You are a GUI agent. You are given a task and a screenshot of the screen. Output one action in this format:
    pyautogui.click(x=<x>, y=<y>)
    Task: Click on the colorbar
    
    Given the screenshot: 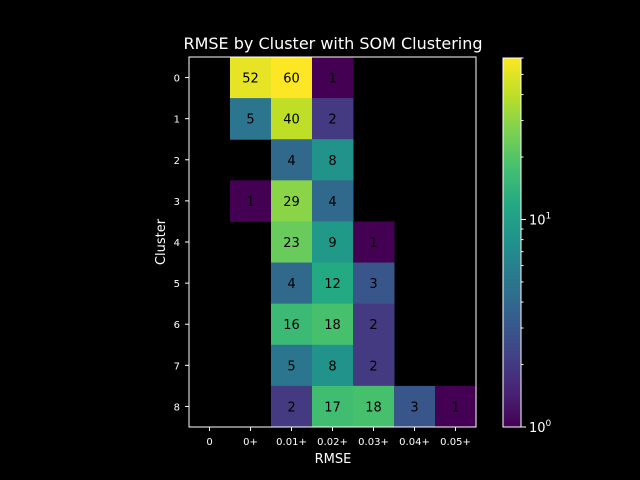 What is the action you would take?
    pyautogui.click(x=512, y=242)
    